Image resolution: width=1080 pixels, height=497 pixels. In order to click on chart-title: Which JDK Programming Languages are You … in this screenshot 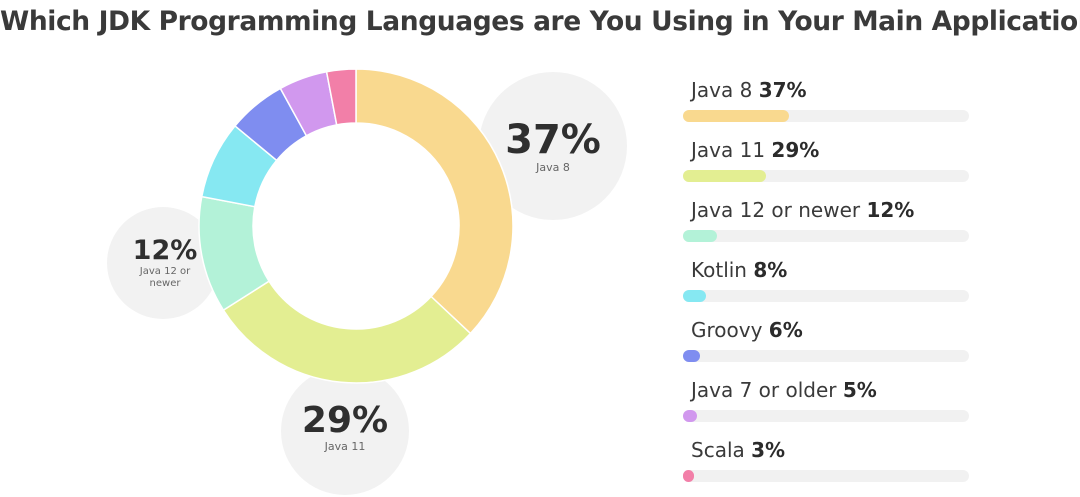, I will do `click(540, 21)`.